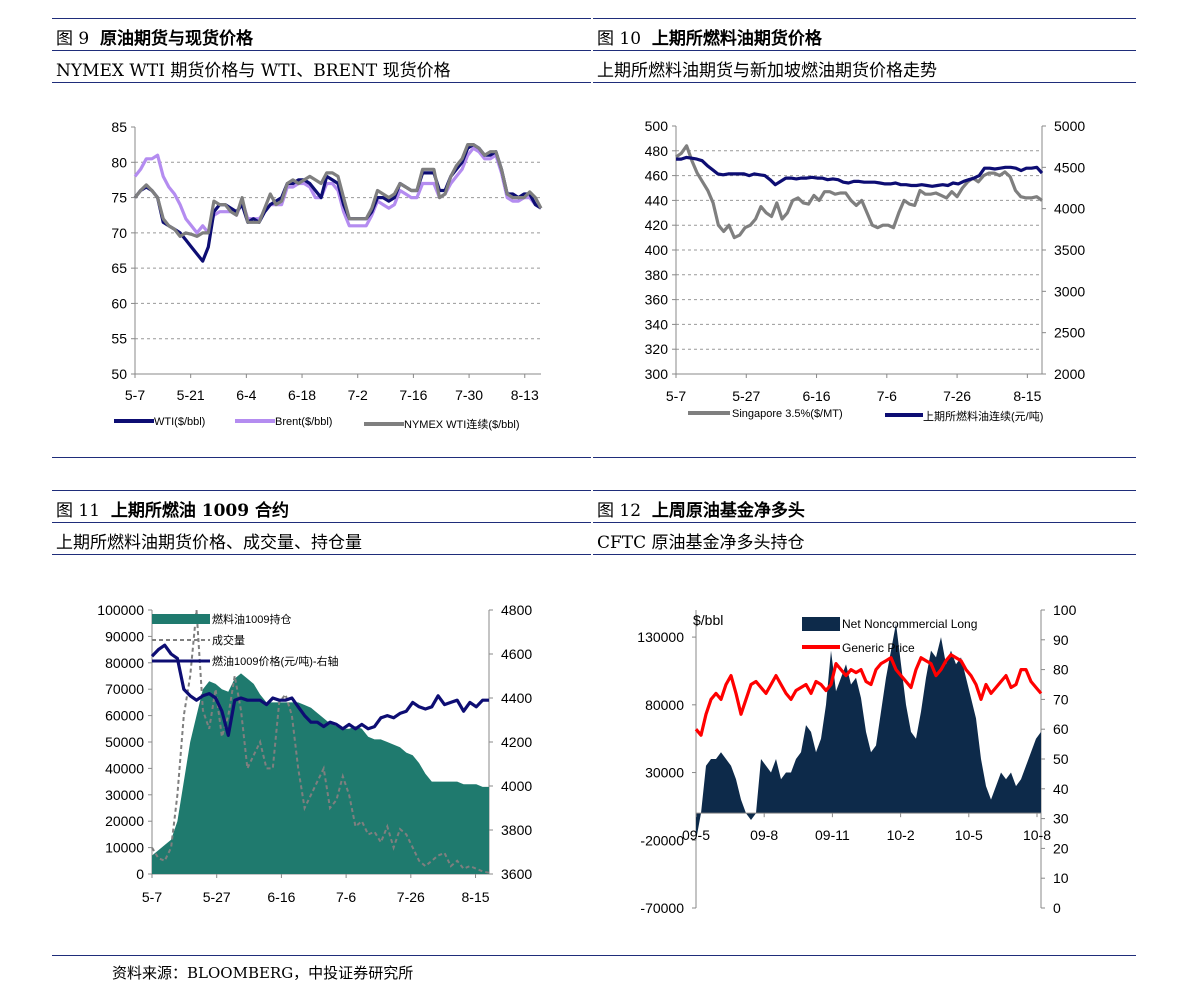 The image size is (1191, 1001). I want to click on fig10-xtick-label: 5-7, so click(676, 396).